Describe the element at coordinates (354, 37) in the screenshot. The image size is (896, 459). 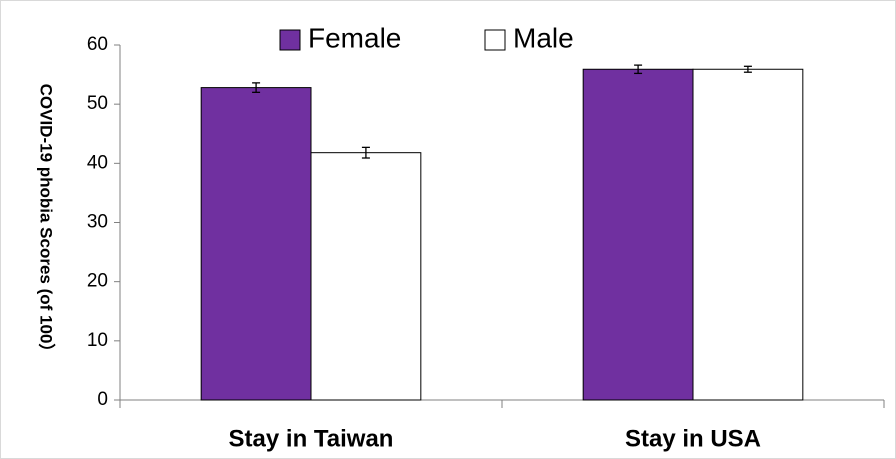
I see `legend-label: Female` at that location.